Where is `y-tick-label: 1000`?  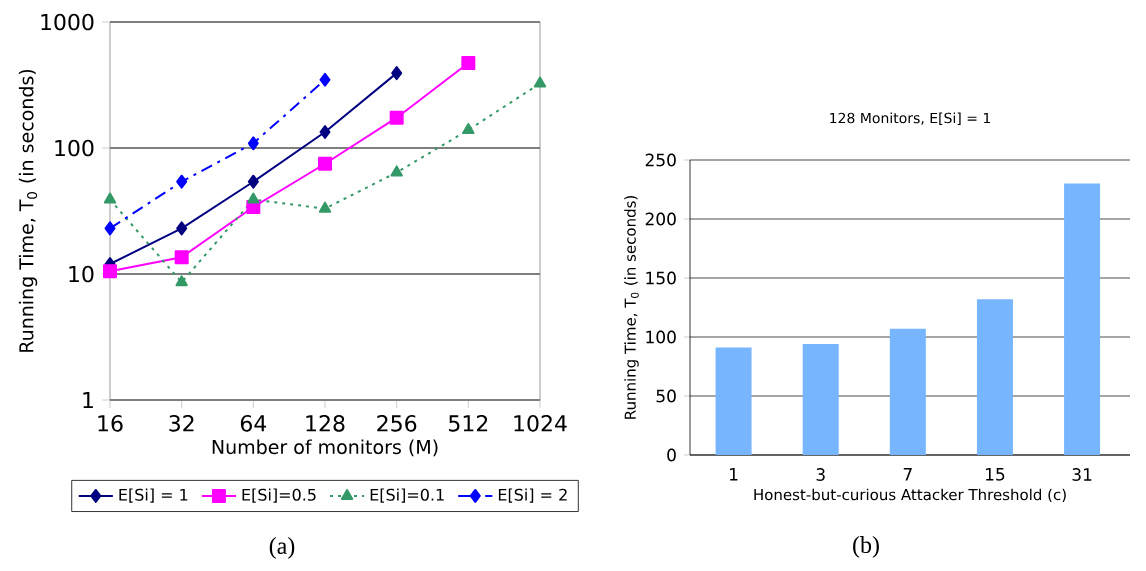 y-tick-label: 1000 is located at coordinates (67, 22).